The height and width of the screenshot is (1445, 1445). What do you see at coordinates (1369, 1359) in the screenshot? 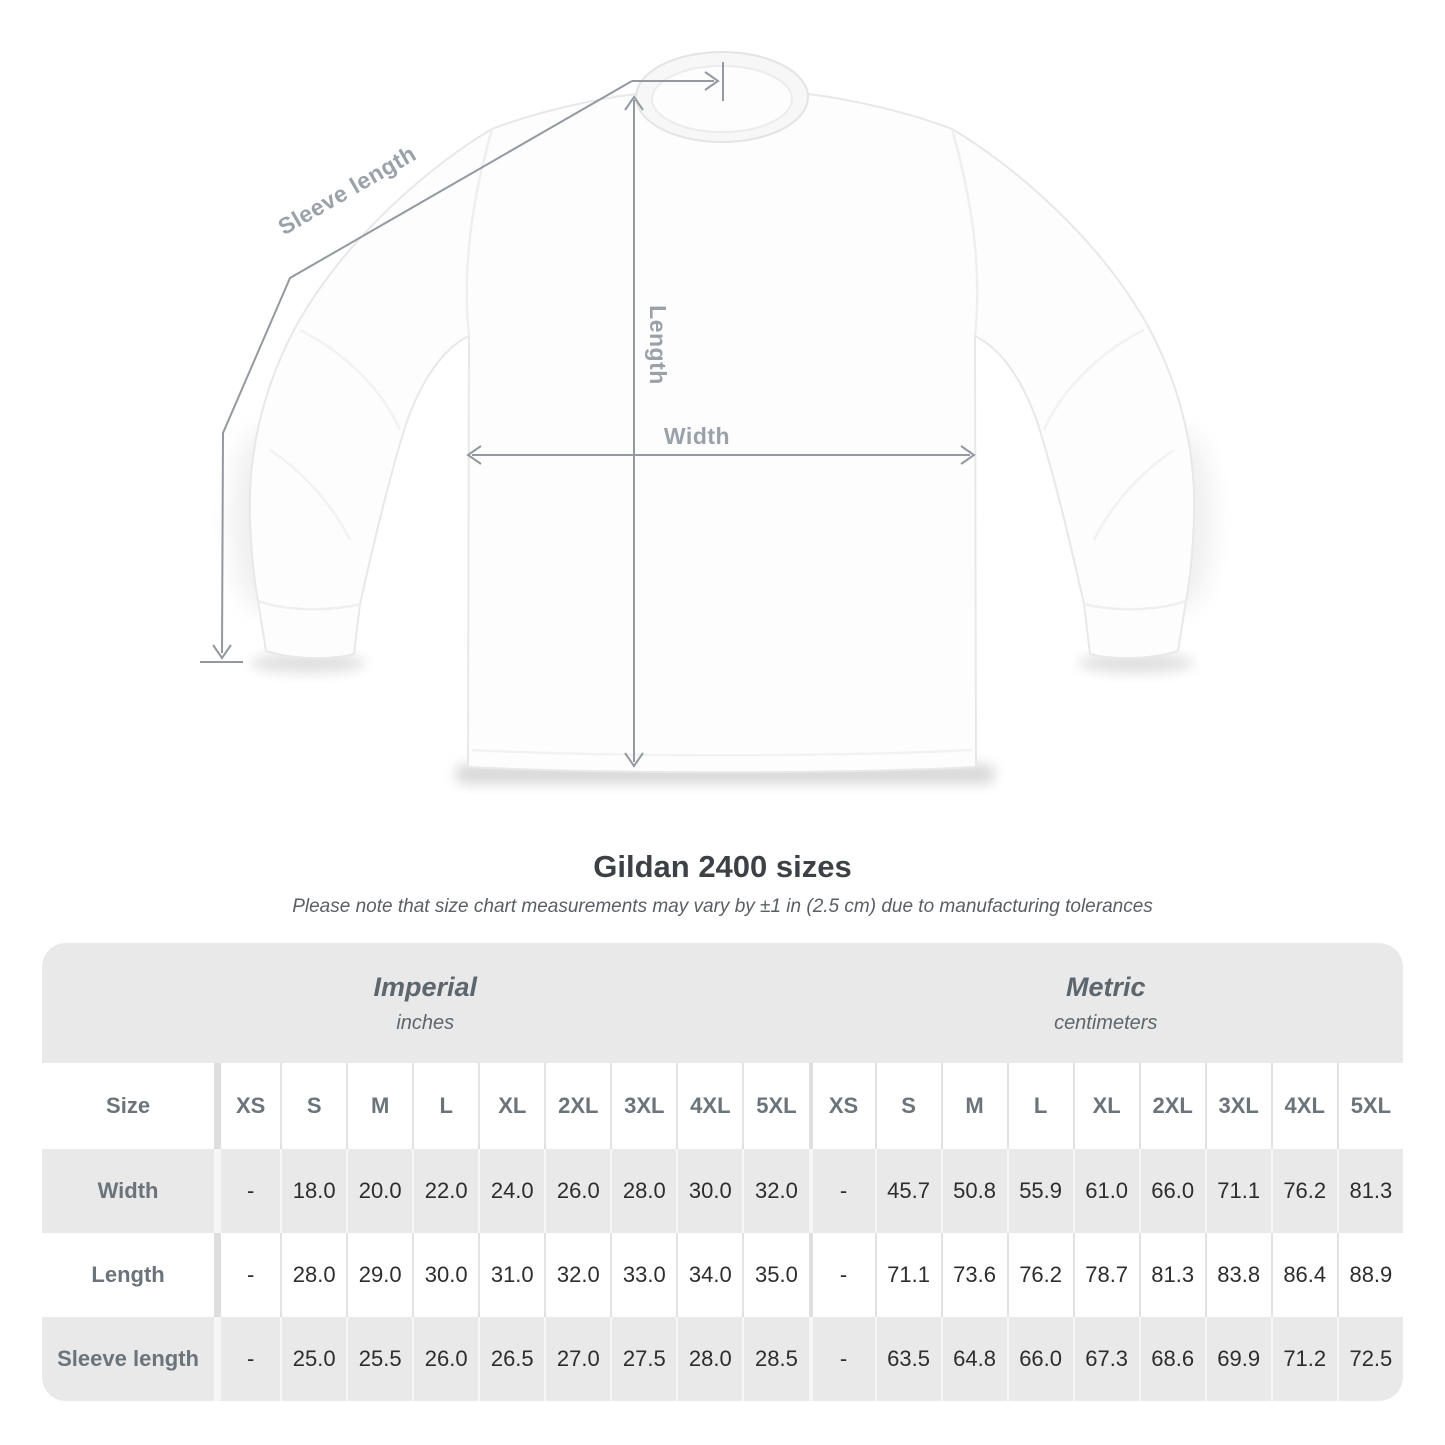
I see `value-cell: 72.5` at bounding box center [1369, 1359].